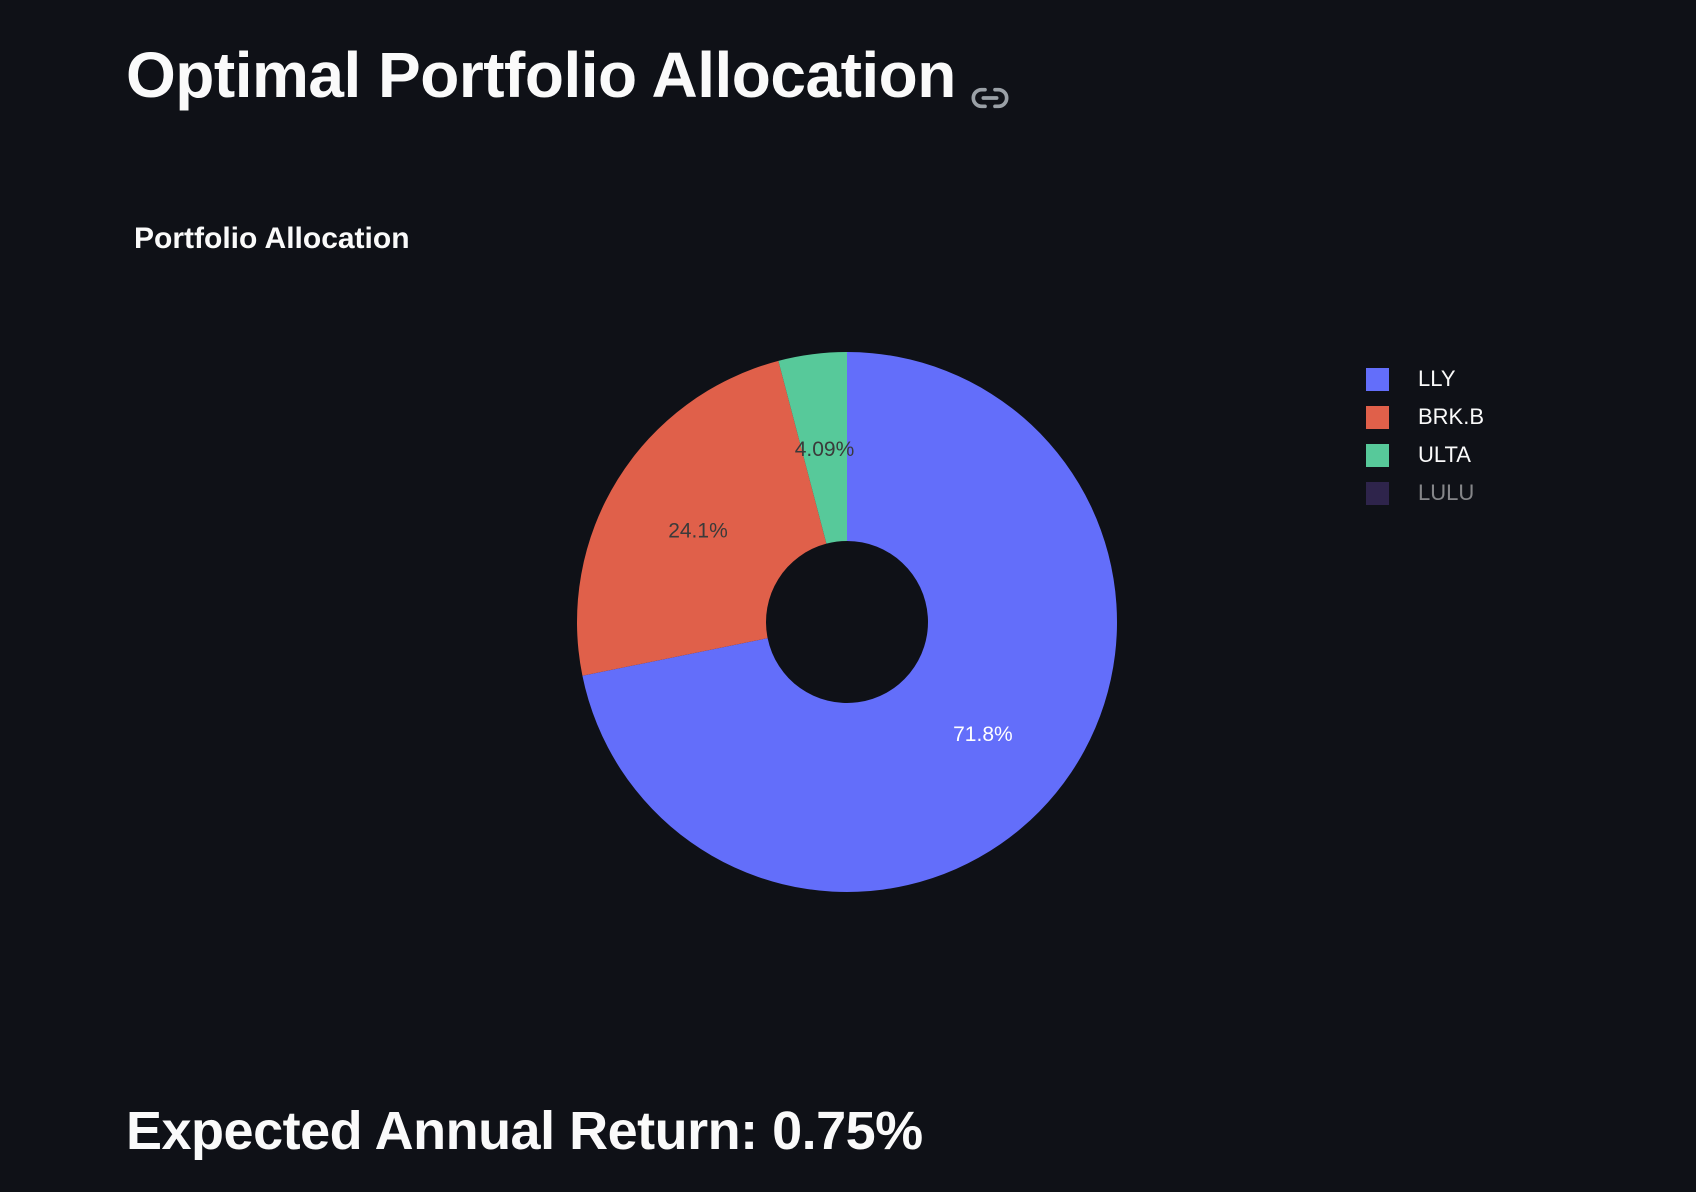  I want to click on legend-item-lulu: LULU, so click(1425, 493).